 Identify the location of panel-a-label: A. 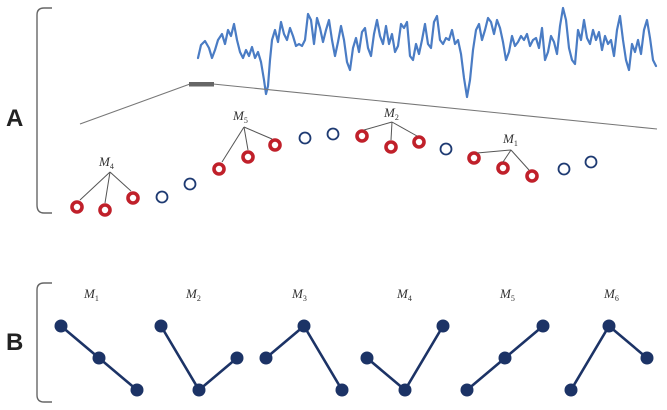
(14, 118).